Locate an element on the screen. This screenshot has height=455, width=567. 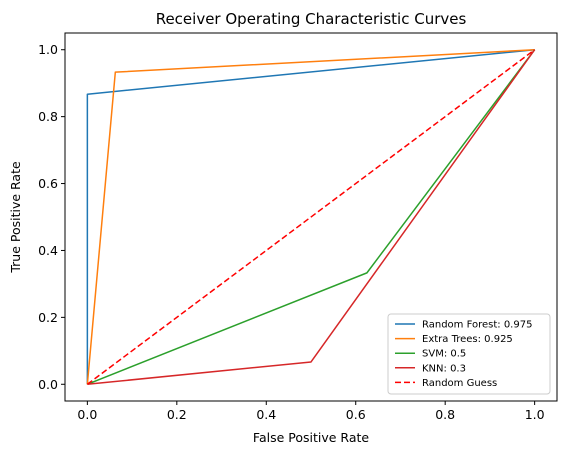
x-tick-label: 0.4 is located at coordinates (266, 414).